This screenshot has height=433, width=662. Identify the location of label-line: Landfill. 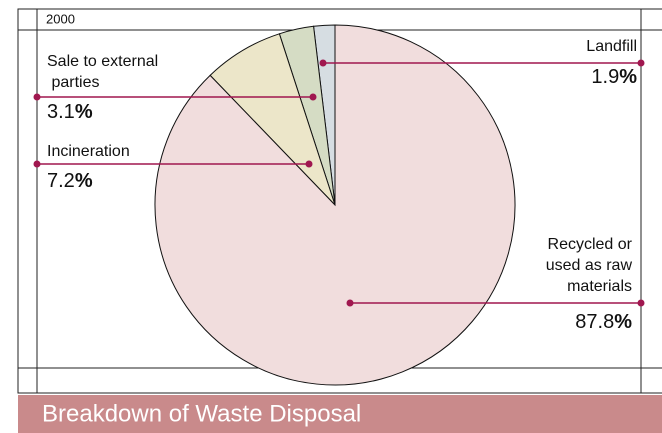
(611, 46).